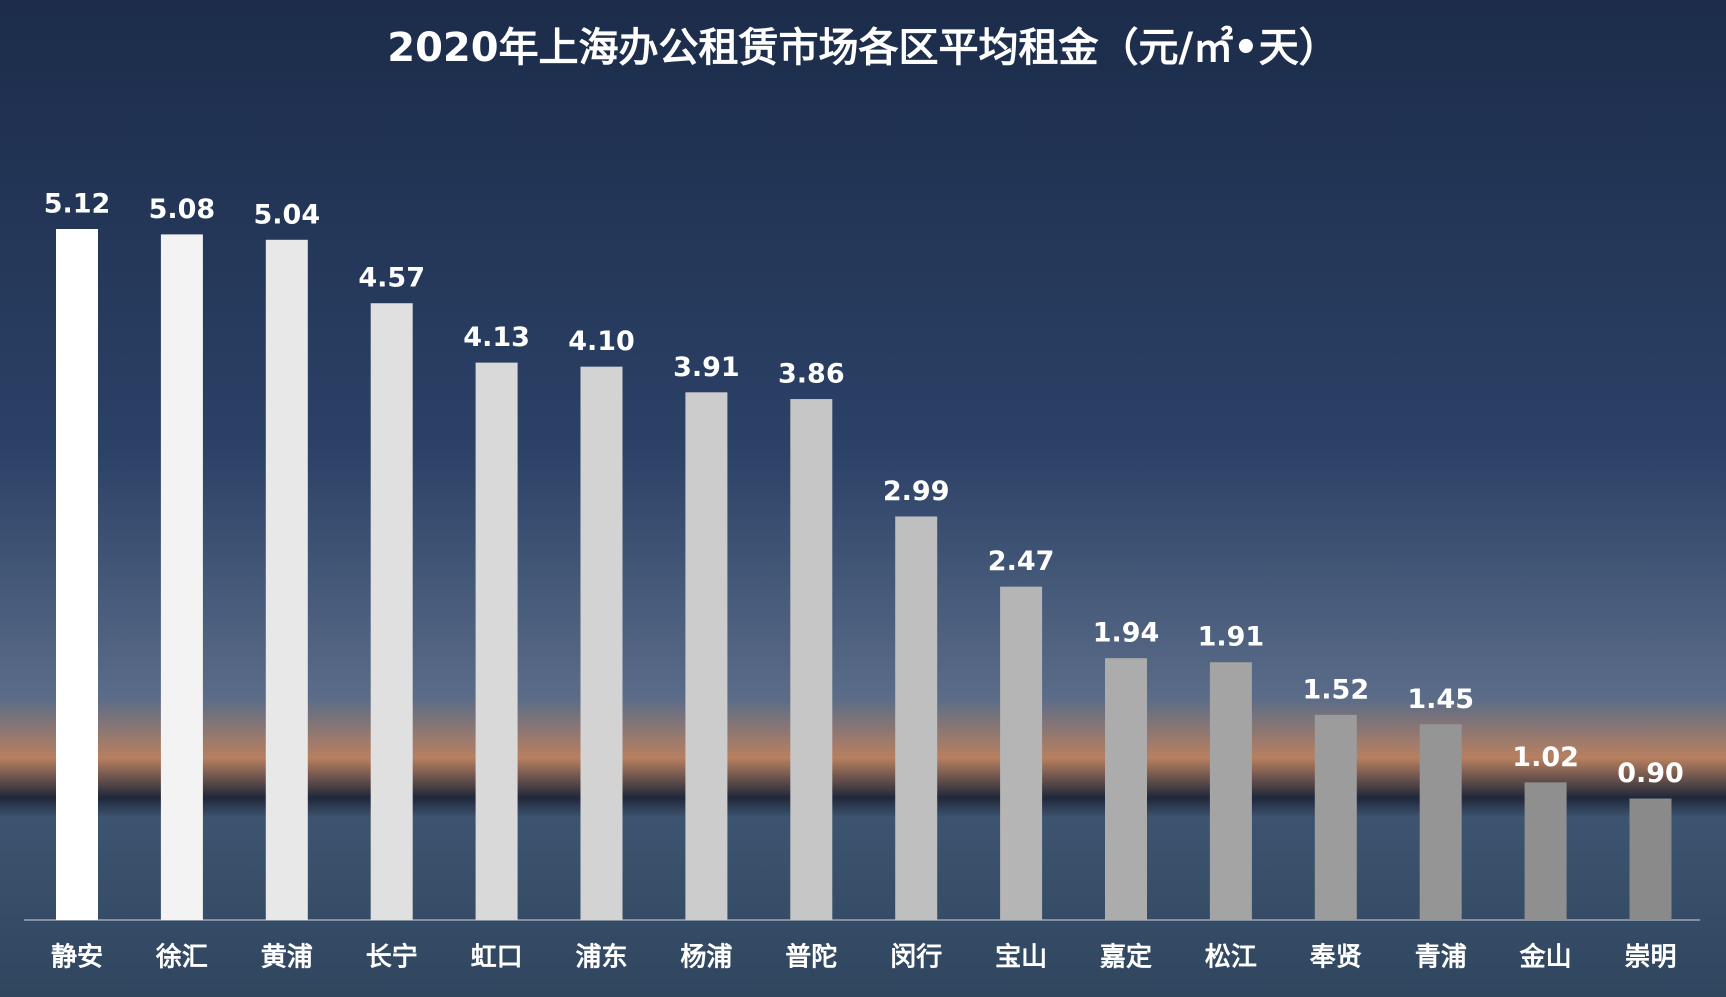  What do you see at coordinates (1021, 561) in the screenshot?
I see `value-label: 2.47` at bounding box center [1021, 561].